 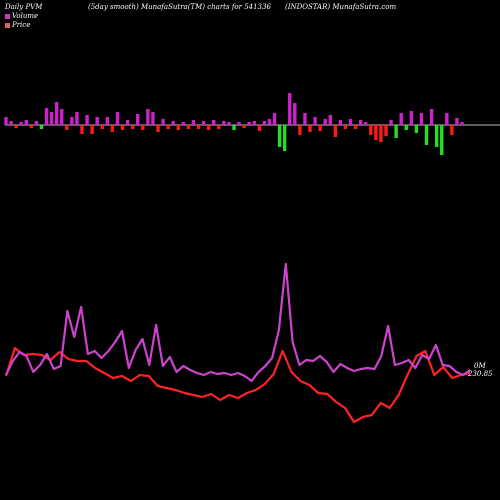 I want to click on site-label: (INDOSTAR) MunafaSutra.com, so click(x=341, y=7).